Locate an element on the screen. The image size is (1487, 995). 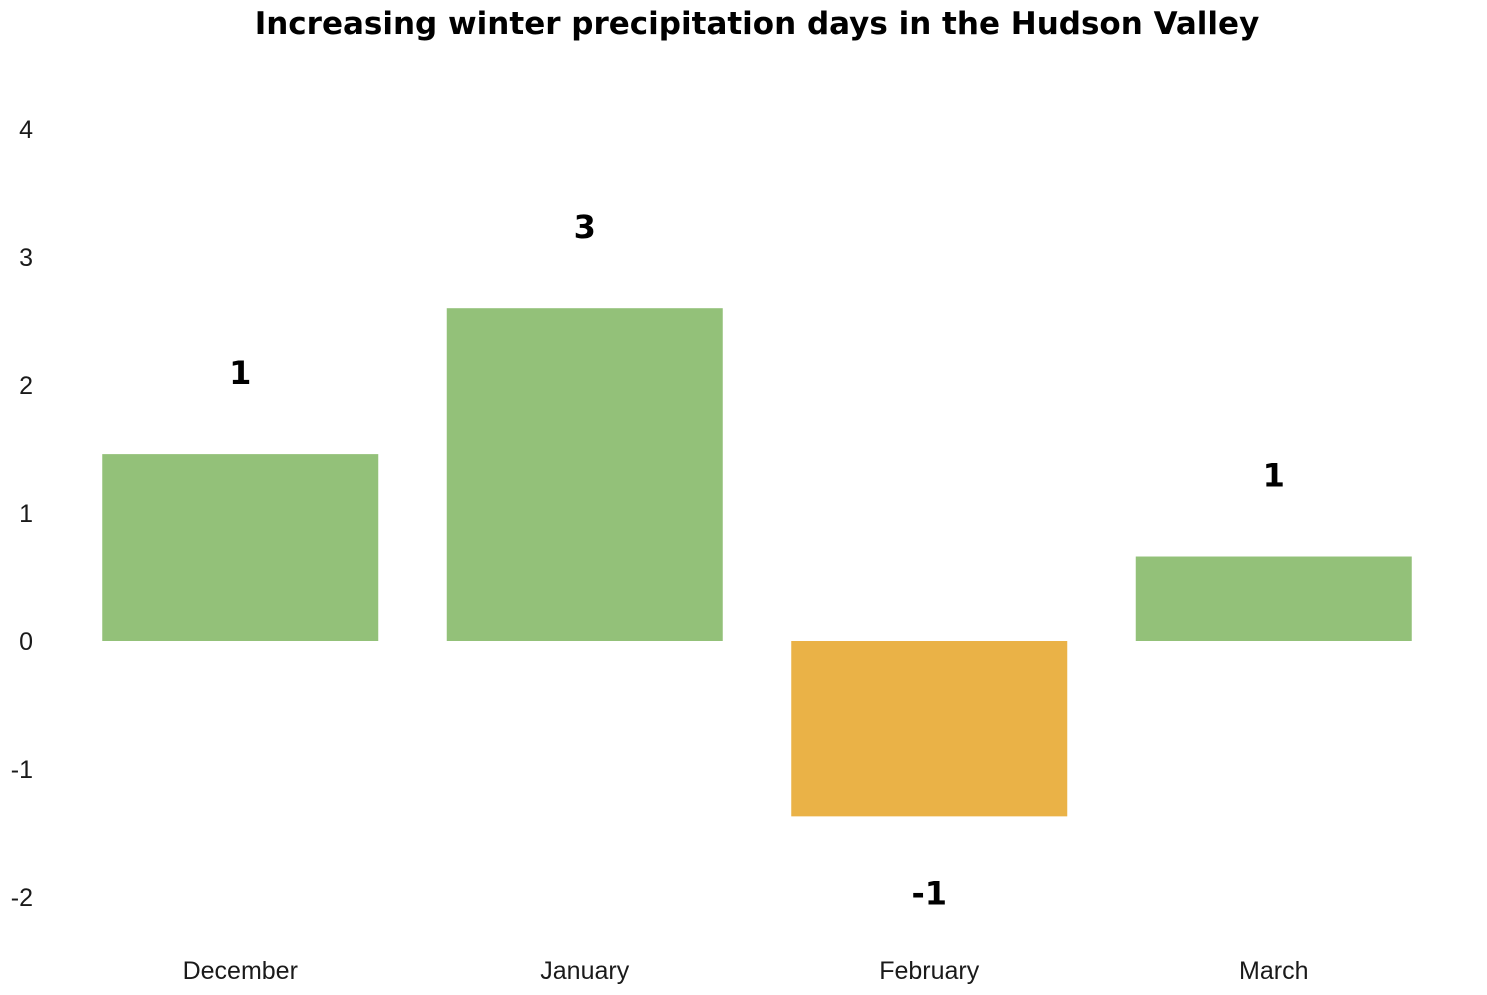
data-label-february: -1 is located at coordinates (929, 893).